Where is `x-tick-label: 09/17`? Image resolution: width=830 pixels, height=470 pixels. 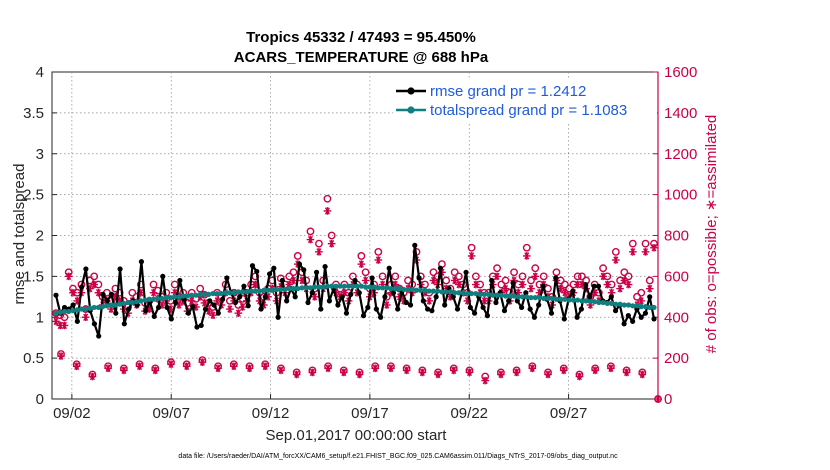 x-tick-label: 09/17 is located at coordinates (370, 413).